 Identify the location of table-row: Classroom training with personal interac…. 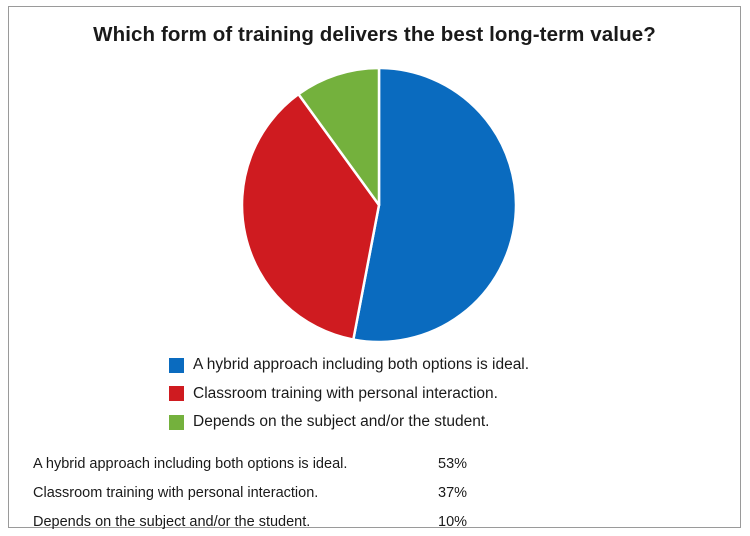
(265, 492).